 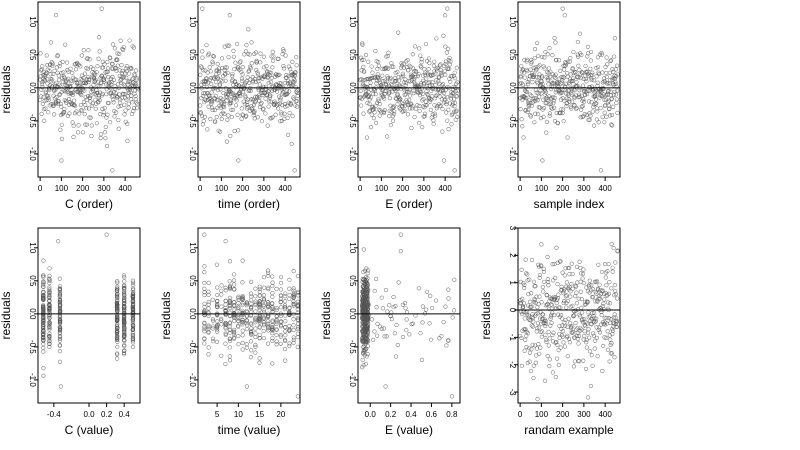 What do you see at coordinates (249, 430) in the screenshot?
I see `x-axis-label: time (value)` at bounding box center [249, 430].